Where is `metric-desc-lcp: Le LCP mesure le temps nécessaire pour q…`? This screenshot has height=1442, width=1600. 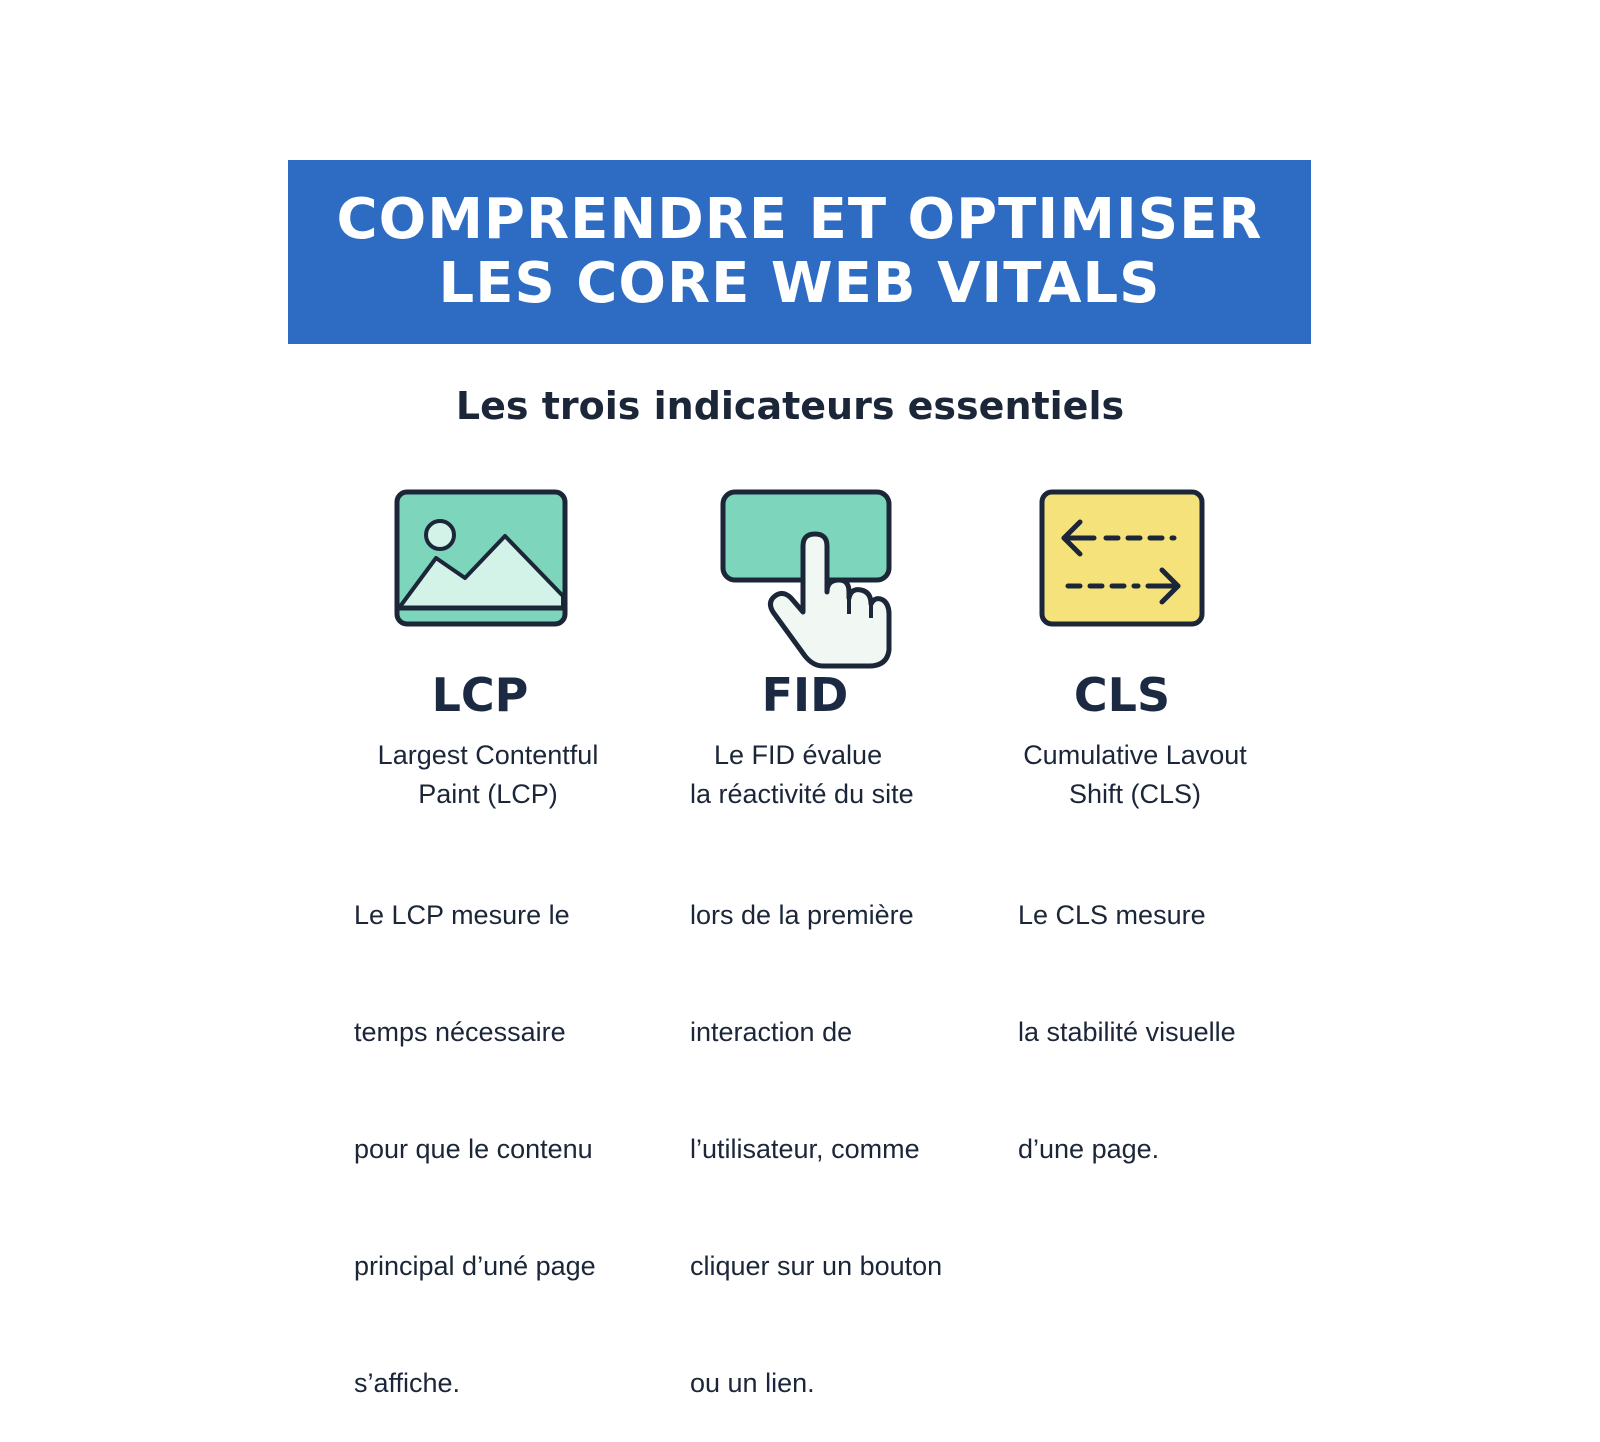
metric-desc-lcp: Le LCP mesure le temps nécessaire pour q… is located at coordinates (475, 1130).